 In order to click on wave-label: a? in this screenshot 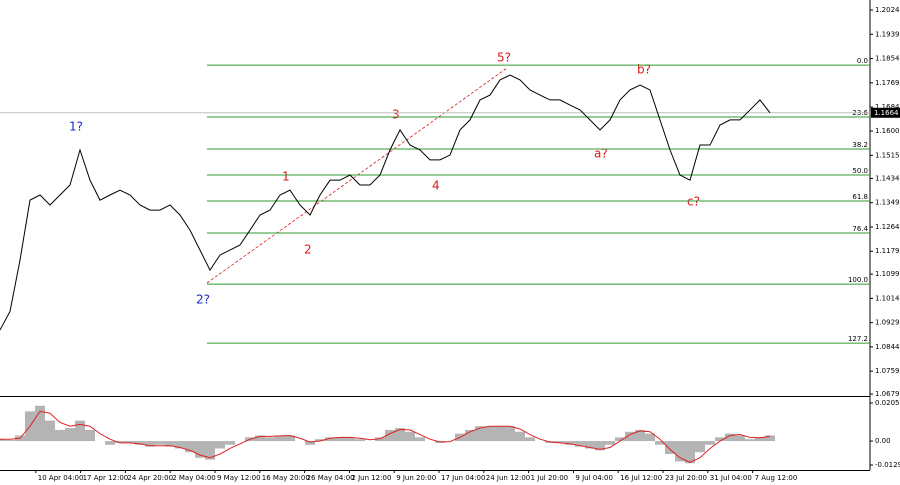, I will do `click(601, 154)`.